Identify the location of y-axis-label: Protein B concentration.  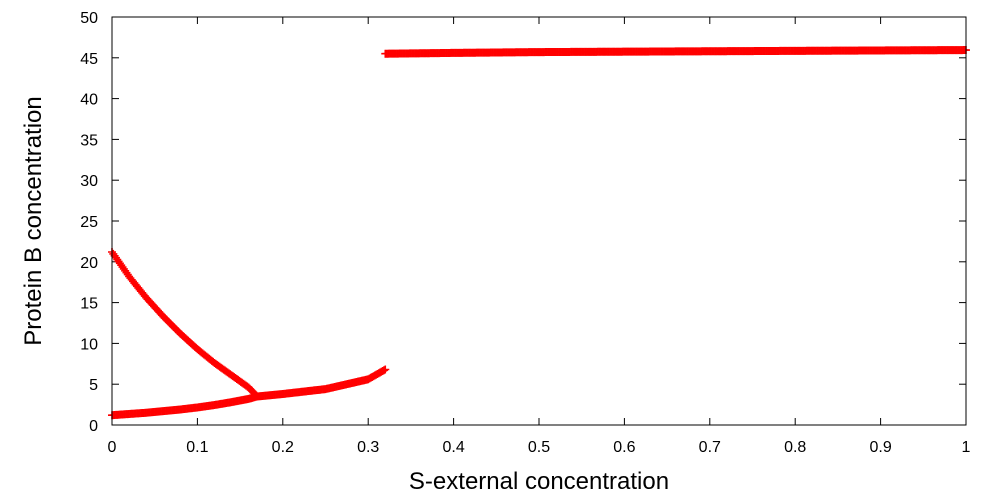
(33, 220).